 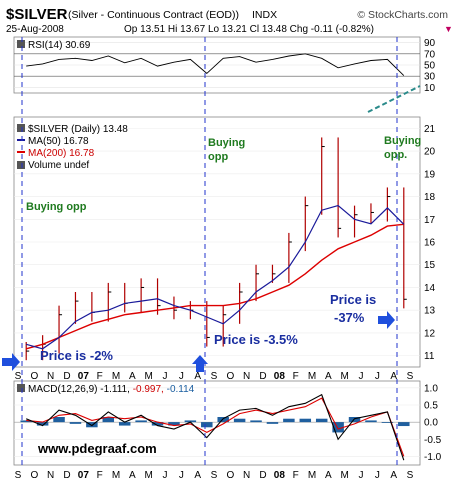 What do you see at coordinates (430, 43) in the screenshot?
I see `rsi-tick-label: 90` at bounding box center [430, 43].